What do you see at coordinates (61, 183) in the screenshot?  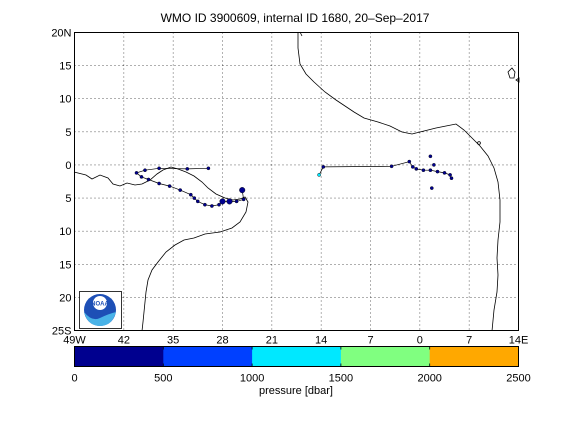 I see `latitude-ticks: 20N 15 10 5 0 5 10 15 20 25S` at bounding box center [61, 183].